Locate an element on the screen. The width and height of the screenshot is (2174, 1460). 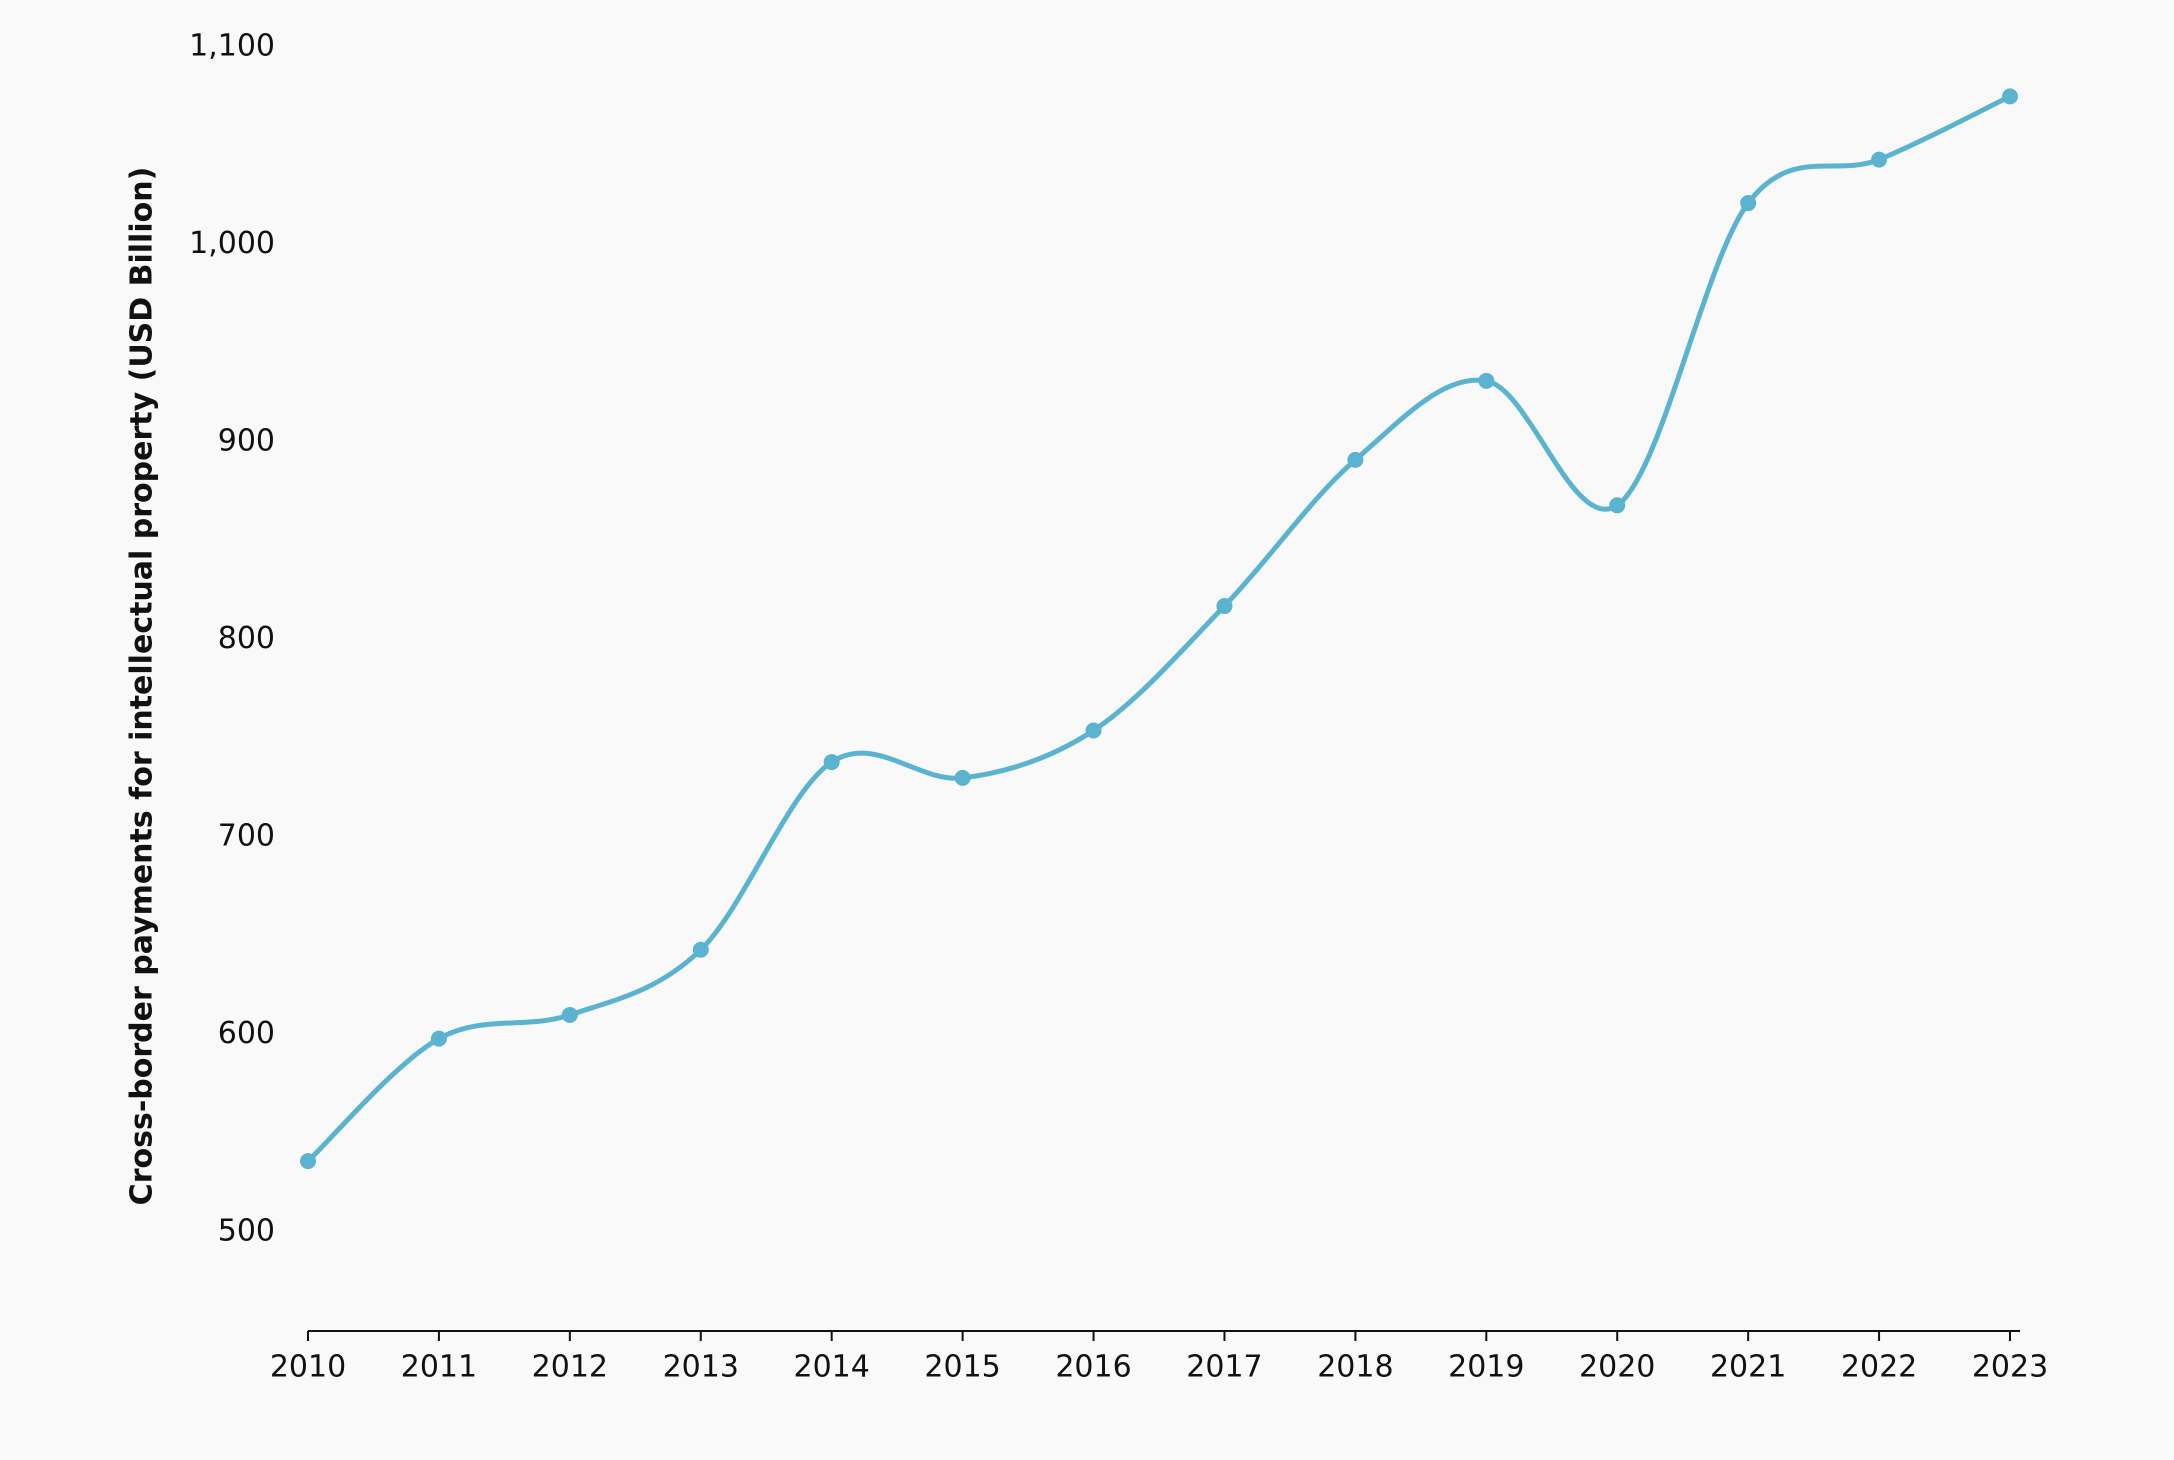
x-tick-label: 2023 is located at coordinates (2010, 1367).